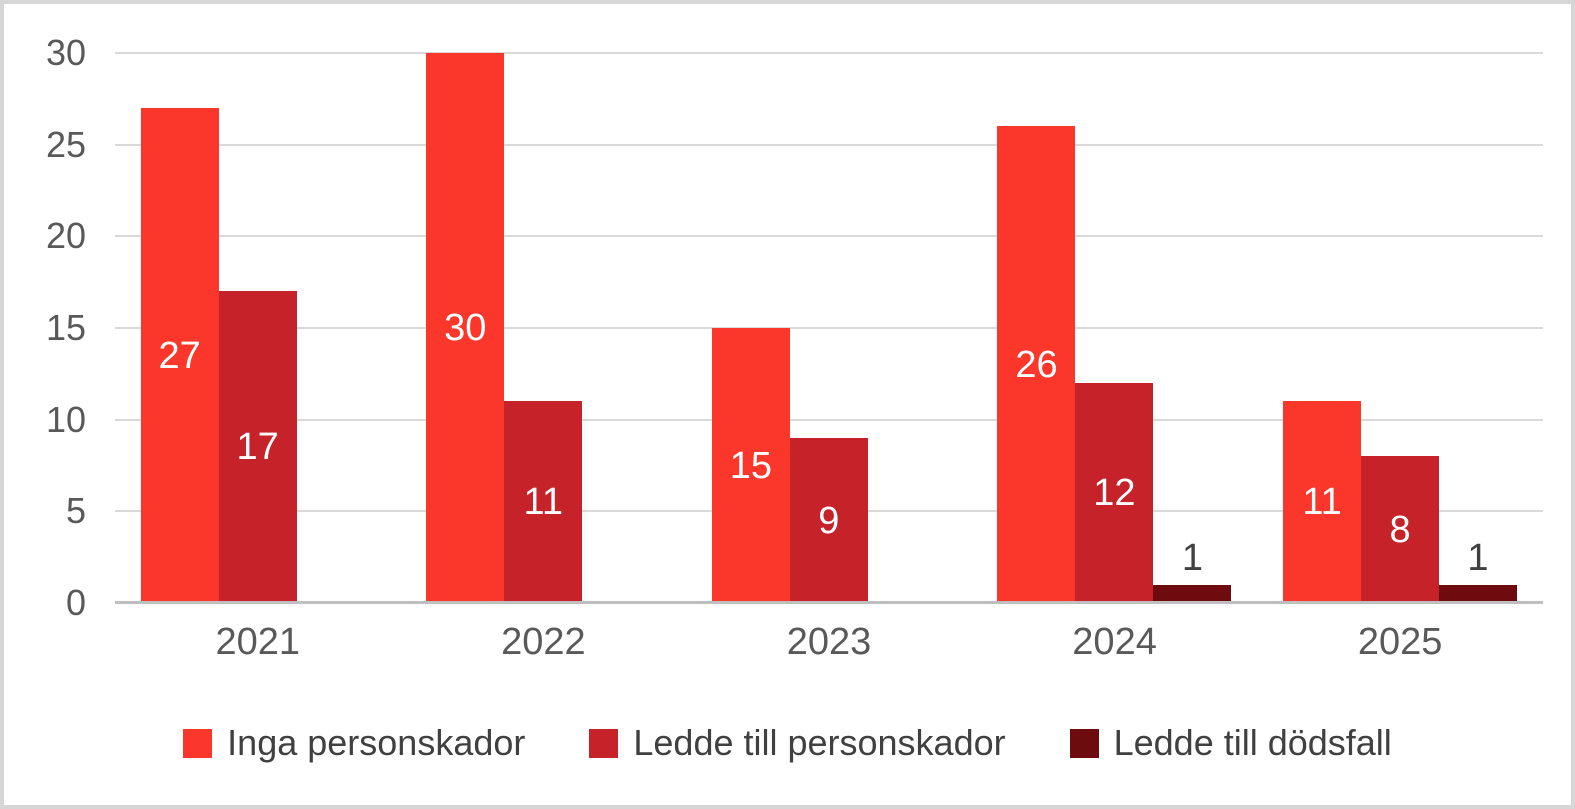 The height and width of the screenshot is (809, 1575). Describe the element at coordinates (829, 602) in the screenshot. I see `x-axis-line` at that location.